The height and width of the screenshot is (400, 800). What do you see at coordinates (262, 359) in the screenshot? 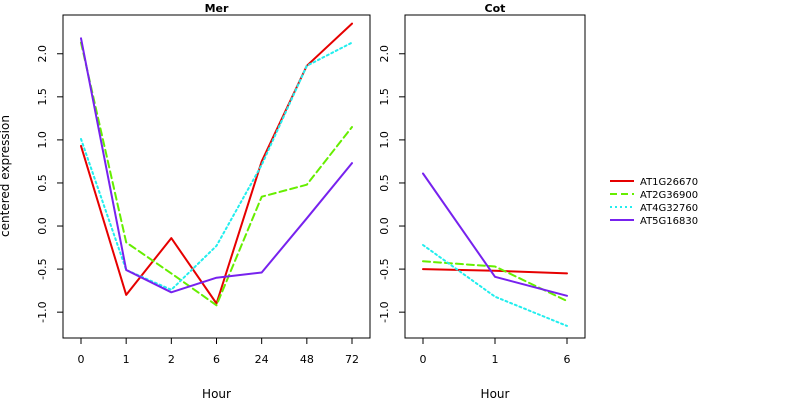
I see `x-tick-label: 24` at bounding box center [262, 359].